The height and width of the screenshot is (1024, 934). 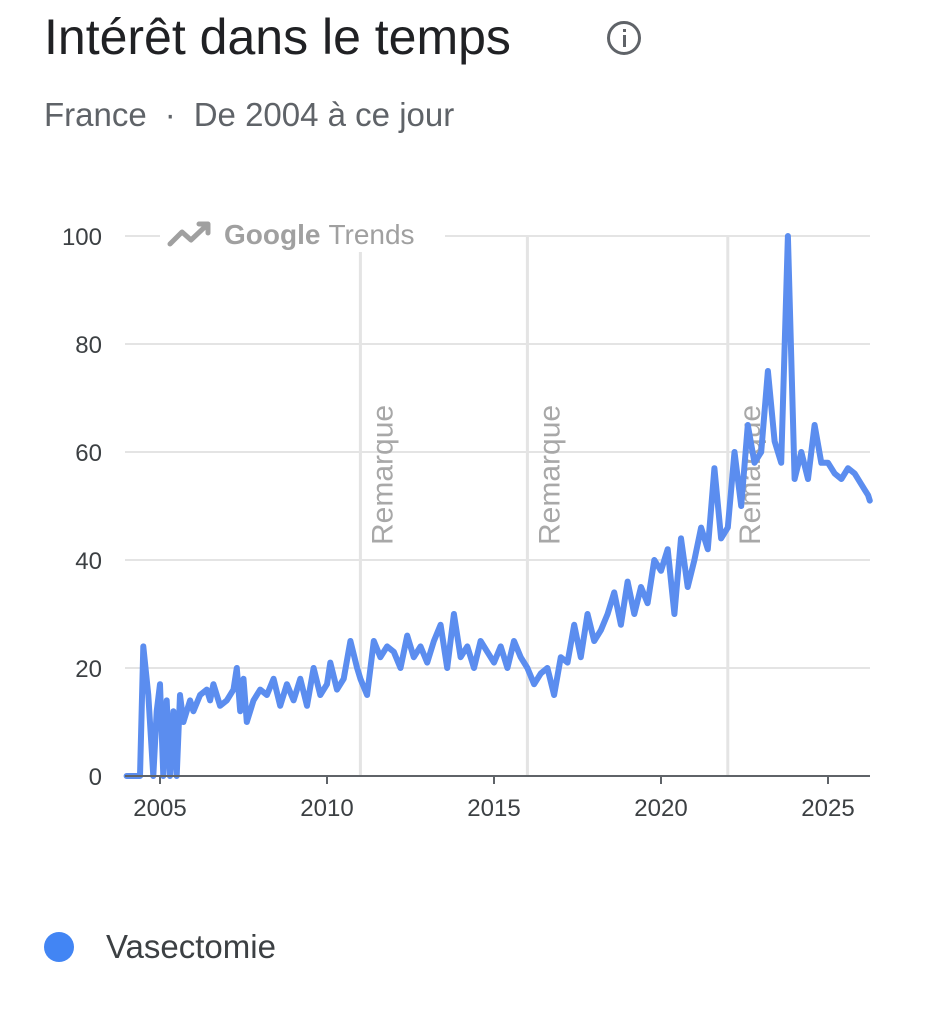 What do you see at coordinates (371, 234) in the screenshot?
I see `watermark-product: Trends` at bounding box center [371, 234].